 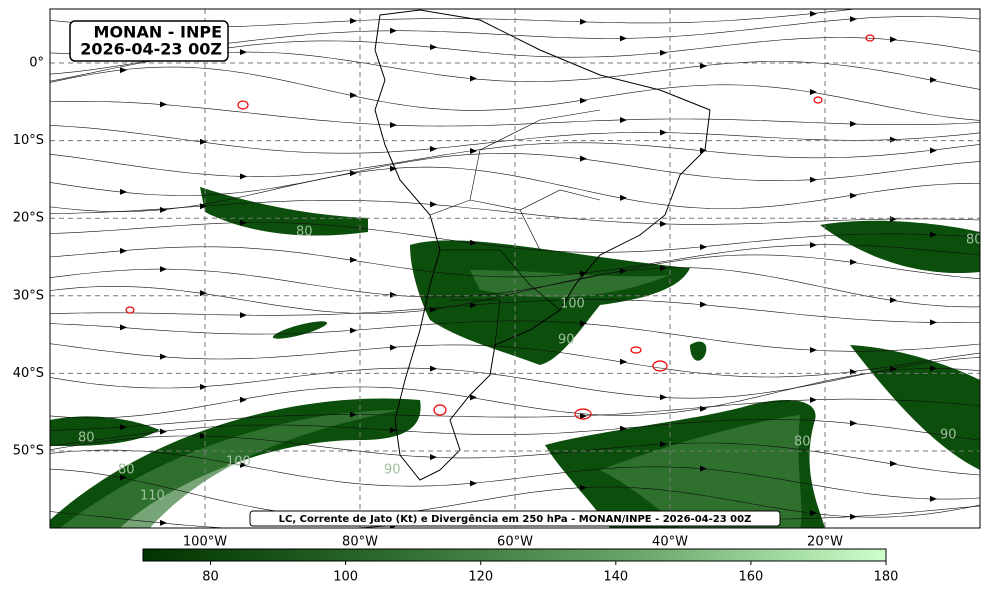 I want to click on lon-label: 60°W, so click(x=515, y=542).